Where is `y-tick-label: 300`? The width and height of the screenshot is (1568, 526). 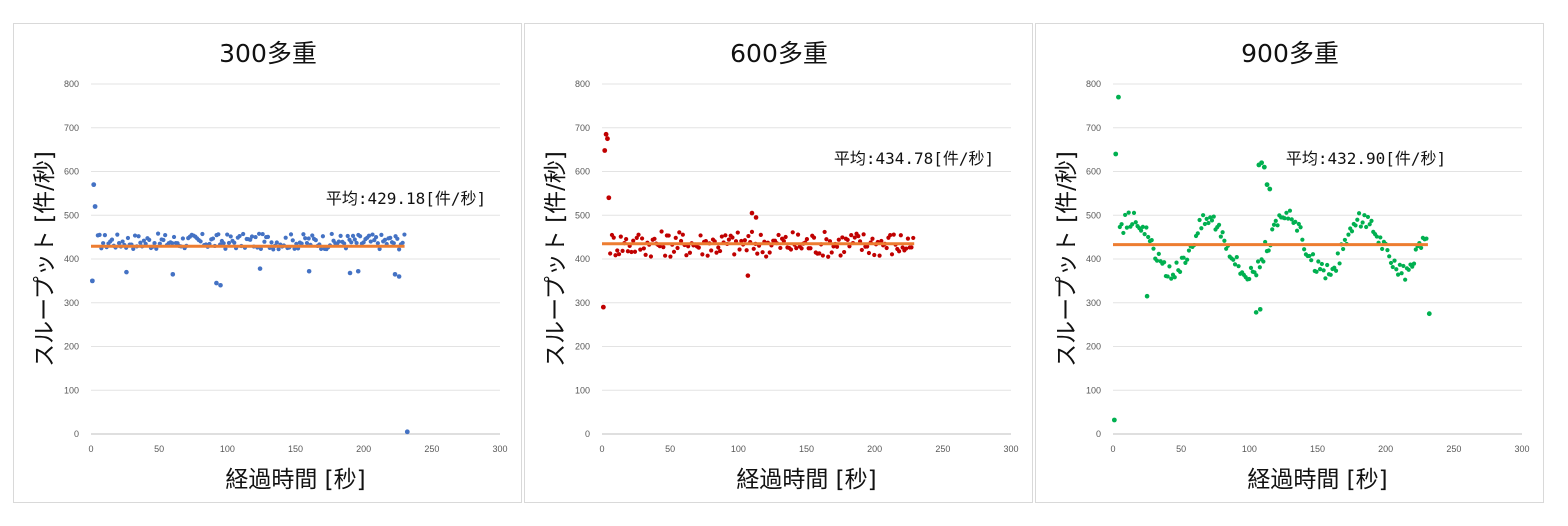 y-tick-label: 300 is located at coordinates (582, 303).